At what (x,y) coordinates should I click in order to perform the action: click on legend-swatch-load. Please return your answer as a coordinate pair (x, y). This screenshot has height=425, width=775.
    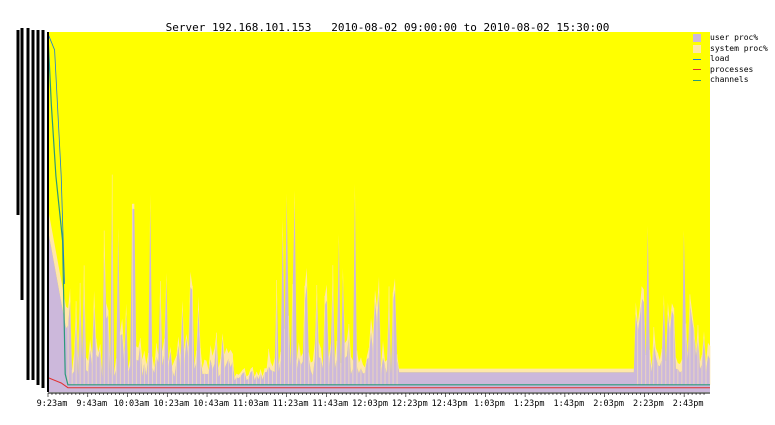
    Looking at the image, I should click on (697, 59).